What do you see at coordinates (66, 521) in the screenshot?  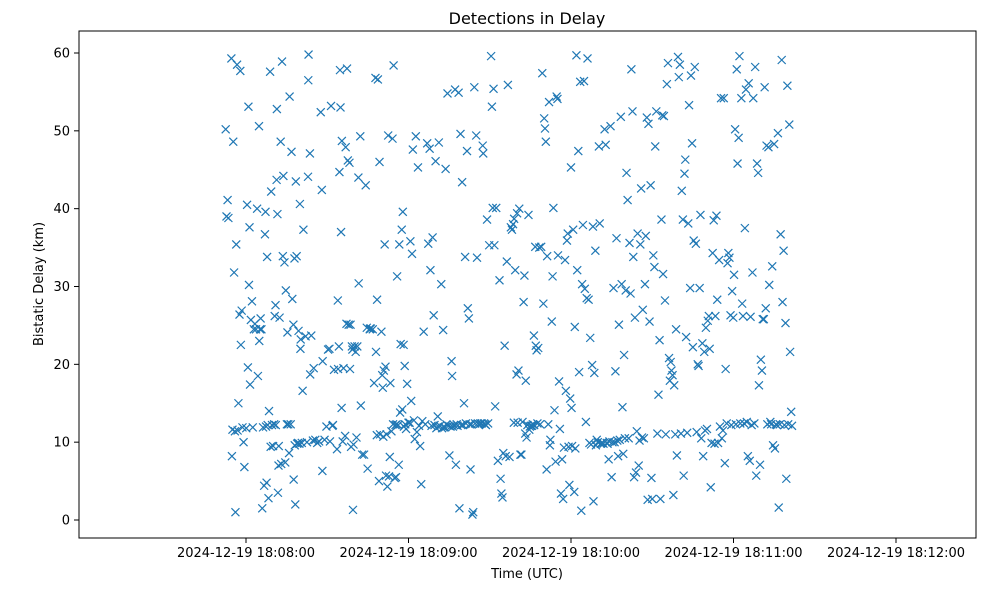 I see `y-tick-label: 0` at bounding box center [66, 521].